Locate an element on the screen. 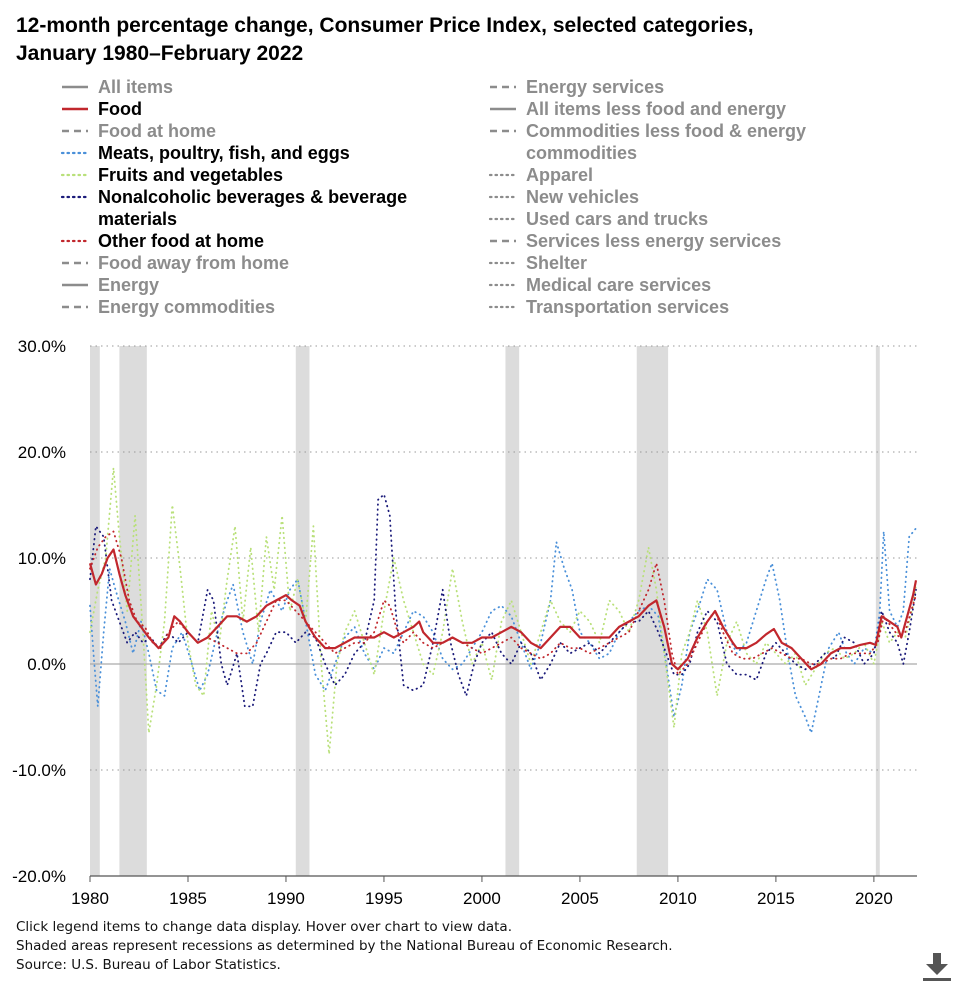  y-tick-label: -10.0% is located at coordinates (39, 770).